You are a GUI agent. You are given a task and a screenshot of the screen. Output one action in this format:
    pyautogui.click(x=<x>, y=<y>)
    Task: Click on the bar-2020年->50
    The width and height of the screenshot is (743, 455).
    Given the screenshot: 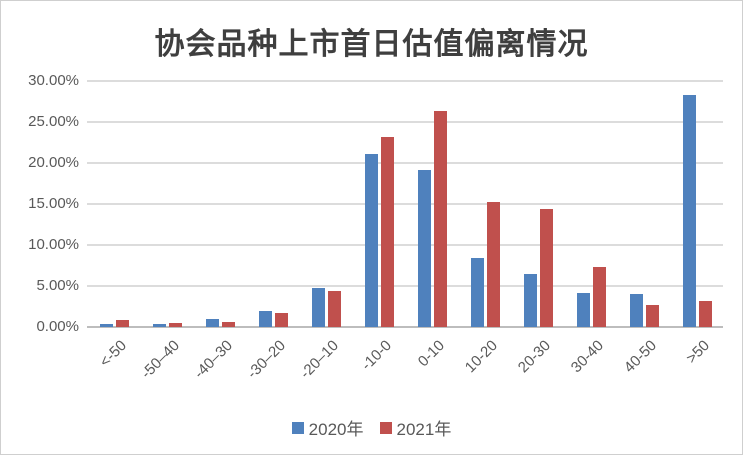 What is the action you would take?
    pyautogui.click(x=689, y=211)
    